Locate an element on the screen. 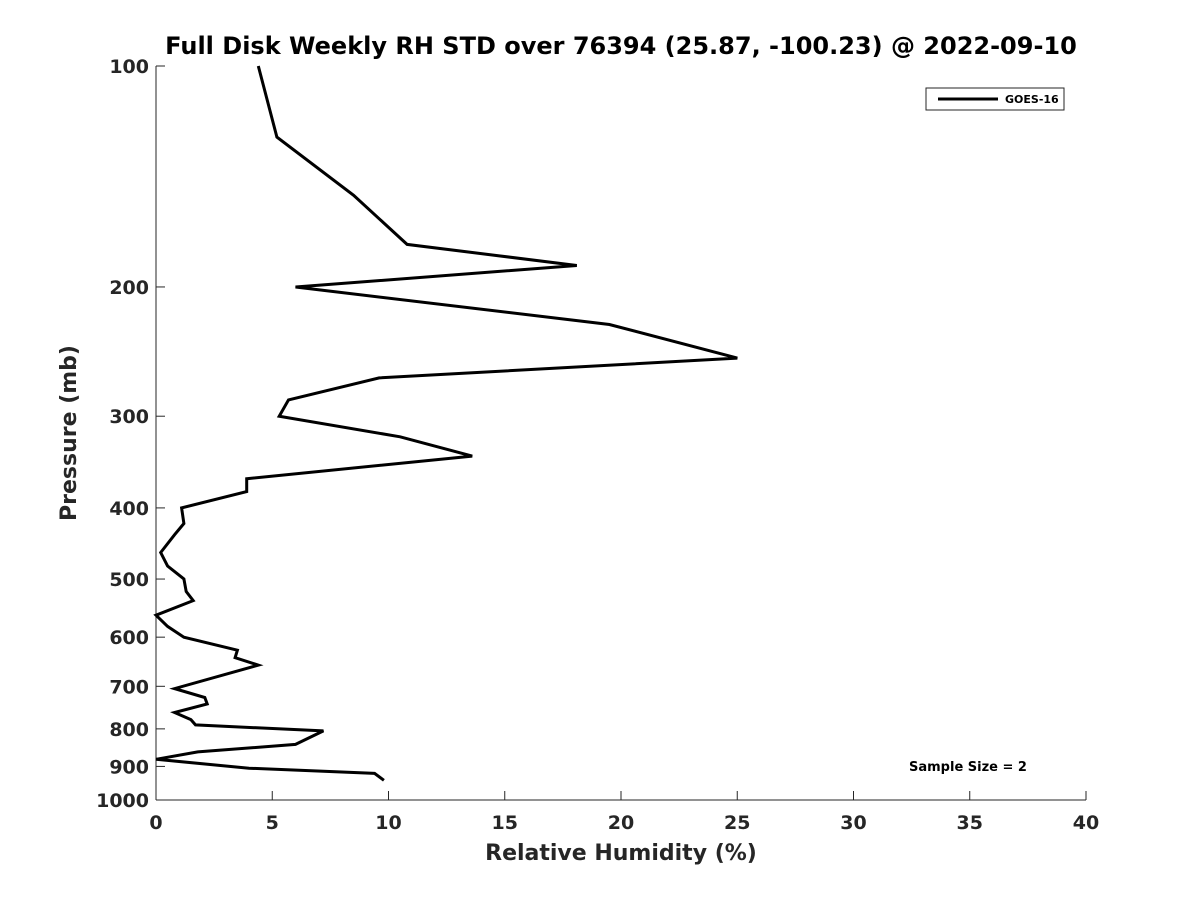 This screenshot has height=900, width=1200. x-tick-label: 20 is located at coordinates (621, 823).